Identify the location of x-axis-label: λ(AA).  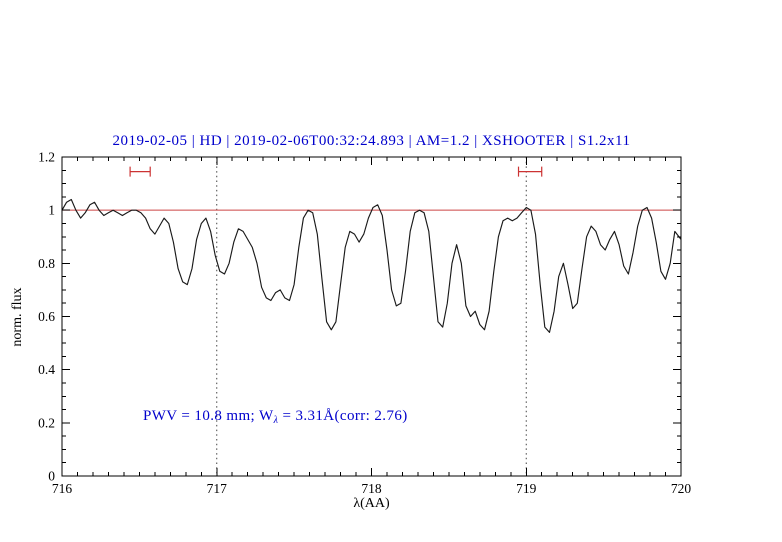
(371, 503).